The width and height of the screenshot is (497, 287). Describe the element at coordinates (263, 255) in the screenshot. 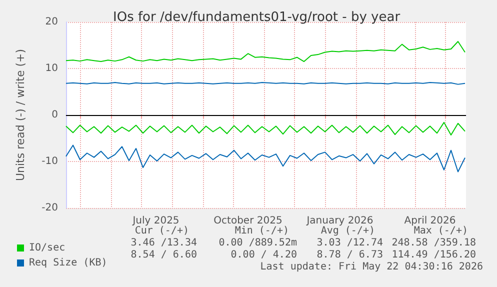

I see `text: 0.00 / 4.20` at that location.